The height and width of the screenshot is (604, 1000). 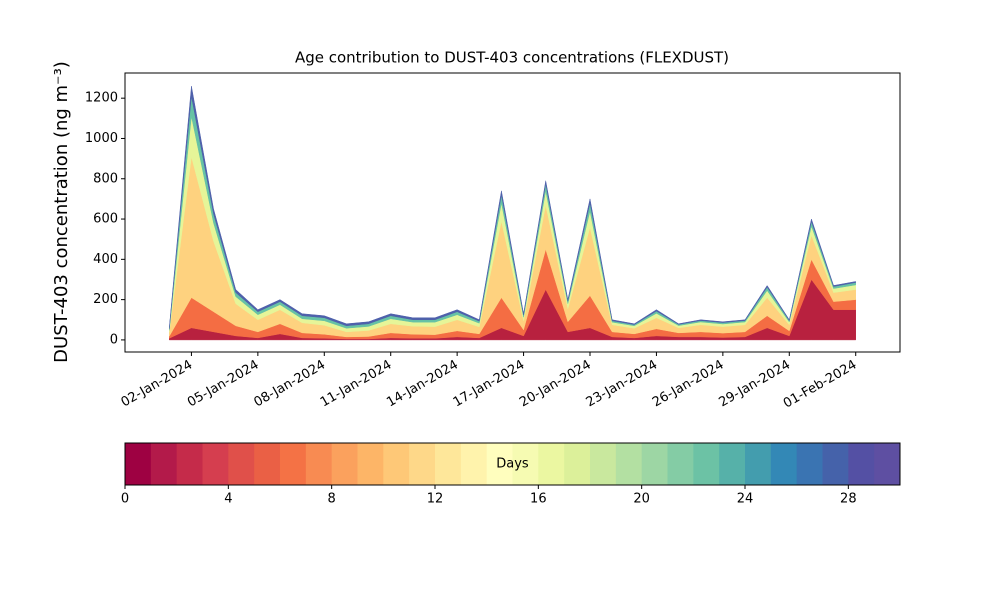 I want to click on colorbar-tick-label: 4, so click(x=228, y=499).